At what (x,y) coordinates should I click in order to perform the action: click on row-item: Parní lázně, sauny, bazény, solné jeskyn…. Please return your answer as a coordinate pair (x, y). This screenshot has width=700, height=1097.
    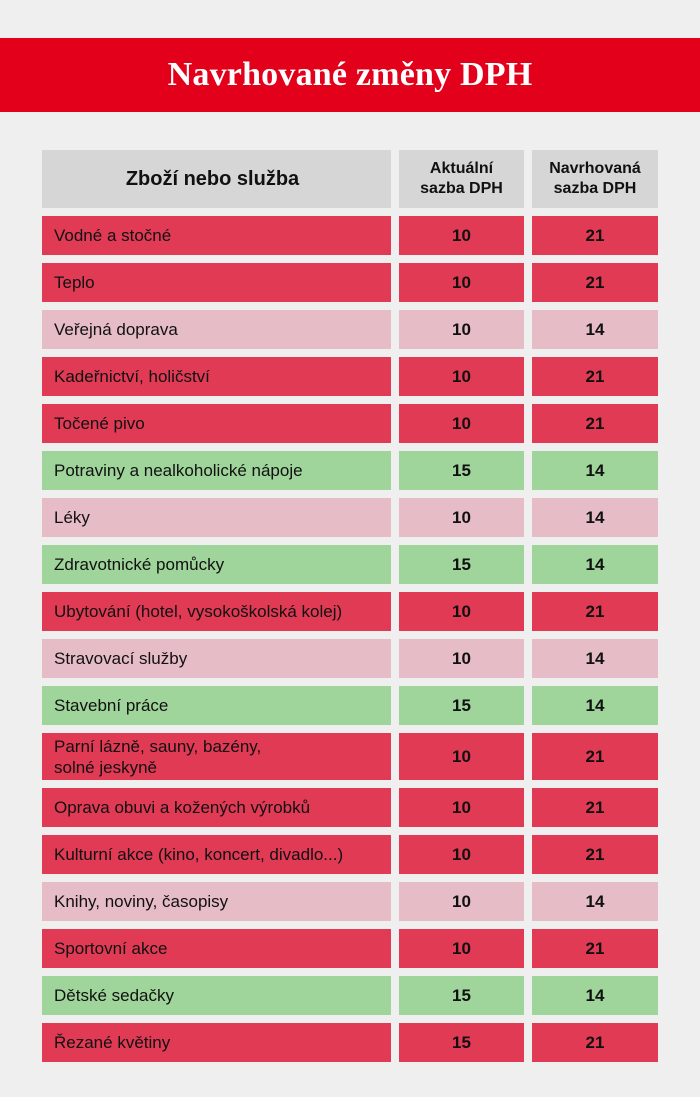
    Looking at the image, I should click on (216, 756).